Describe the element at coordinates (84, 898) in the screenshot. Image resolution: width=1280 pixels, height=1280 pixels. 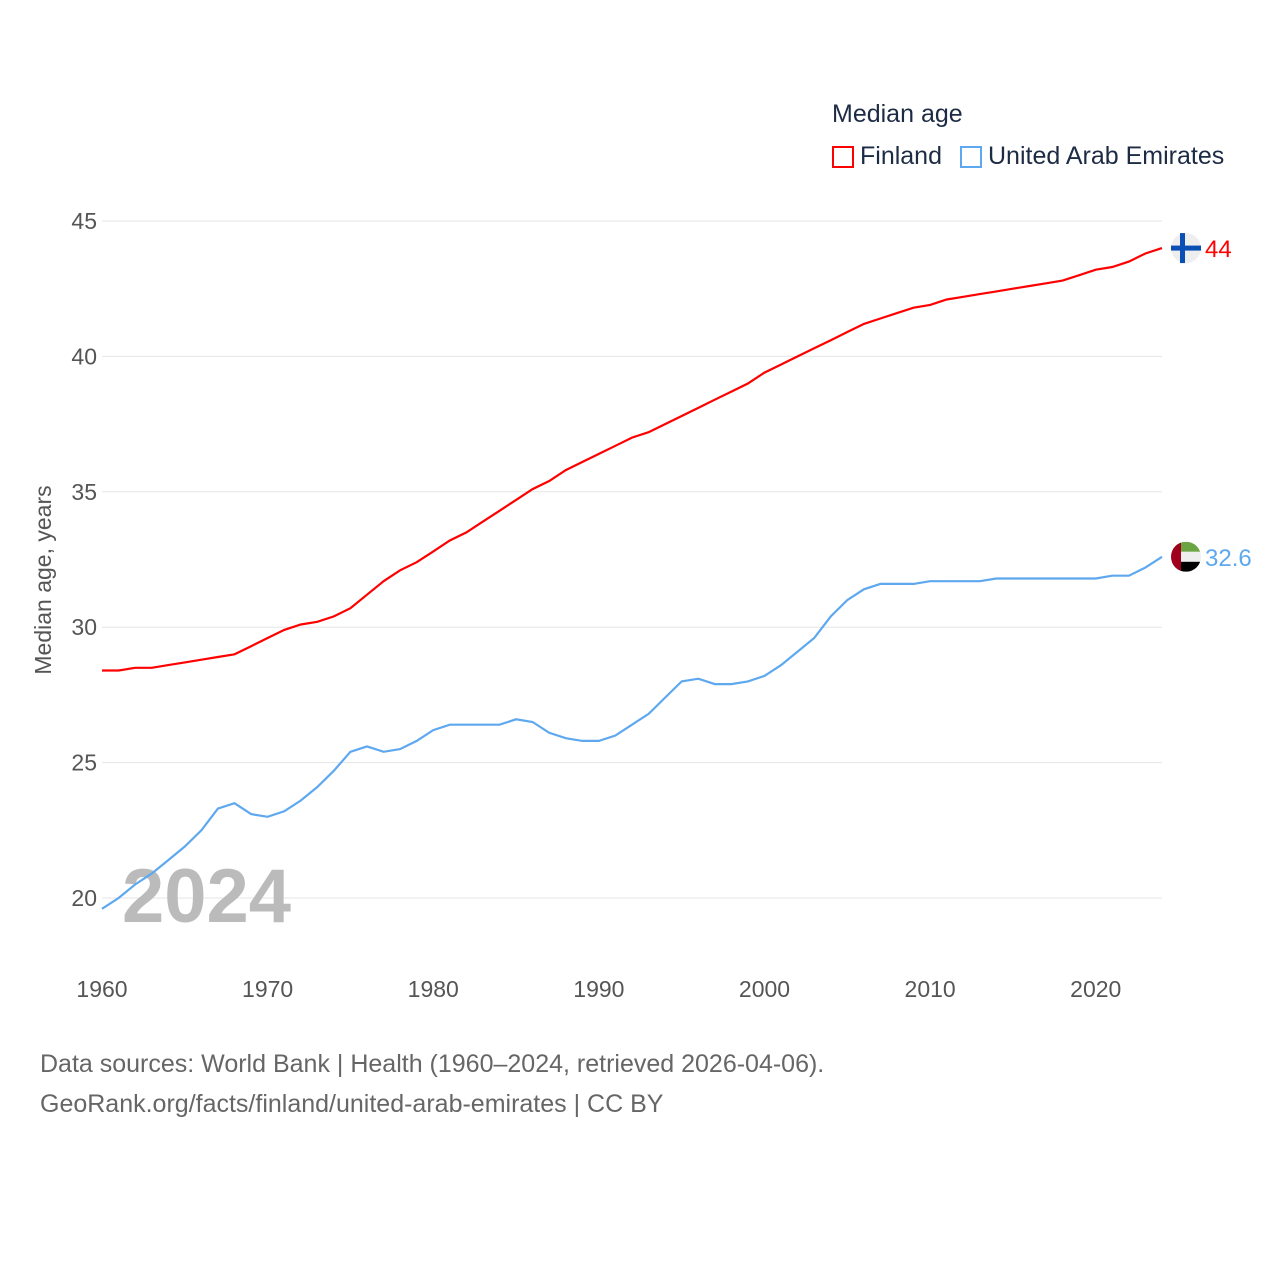
I see `y-tick-label: 20` at that location.